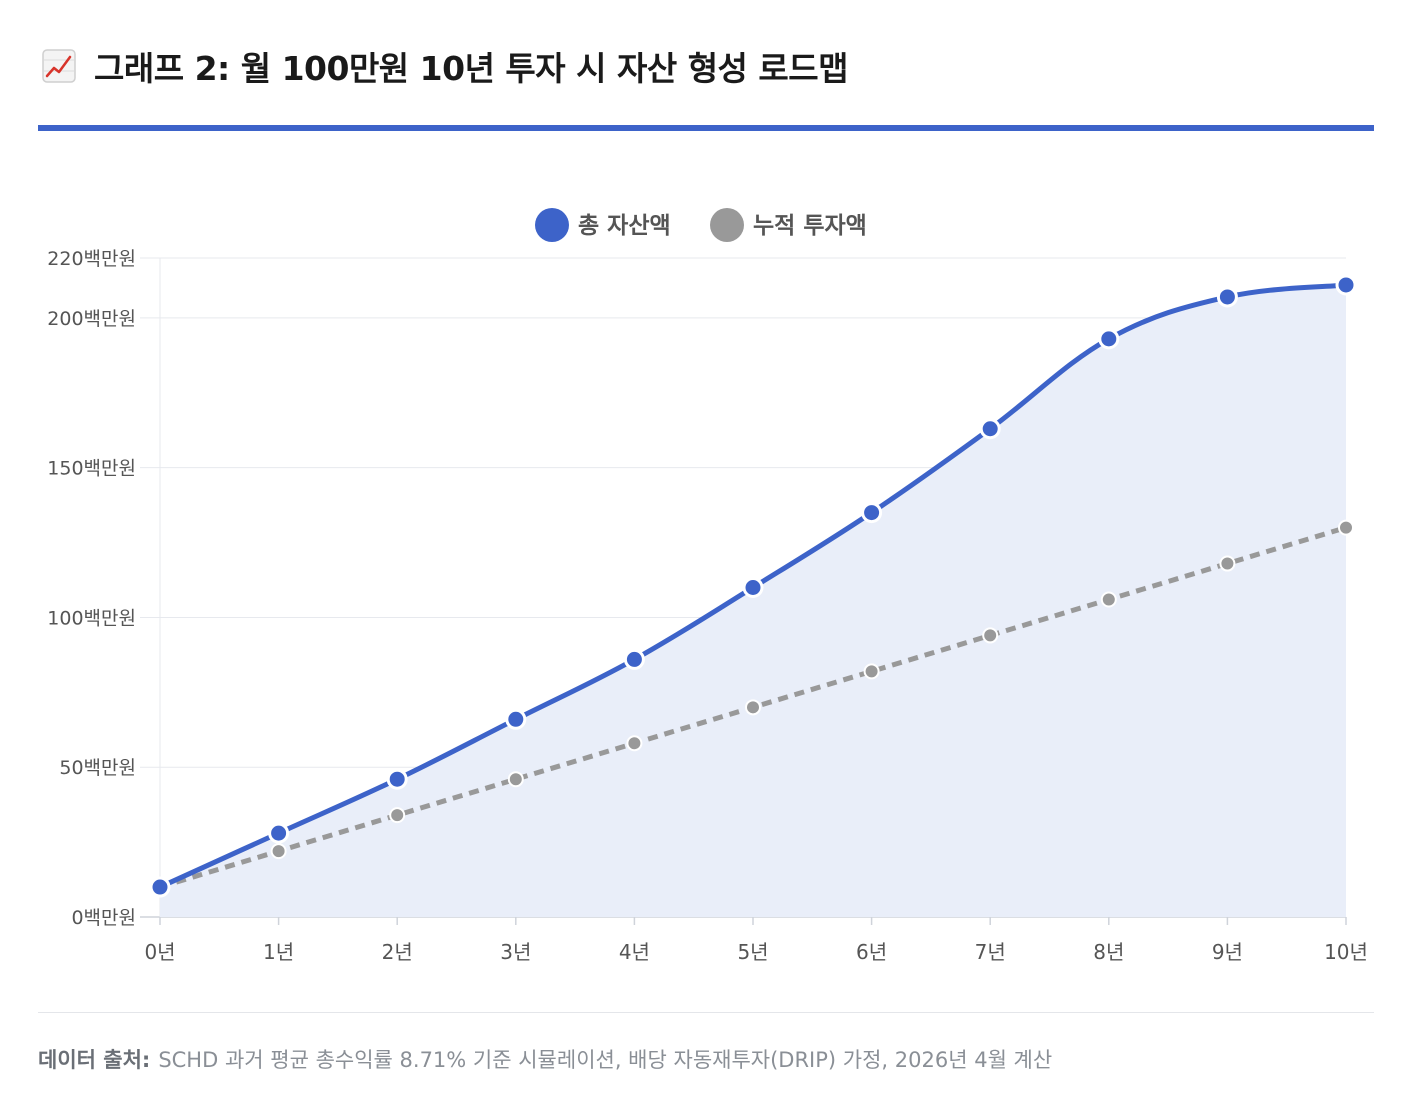 The width and height of the screenshot is (1414, 1120). Describe the element at coordinates (97, 768) in the screenshot. I see `y-tick-label: 50백만원` at that location.